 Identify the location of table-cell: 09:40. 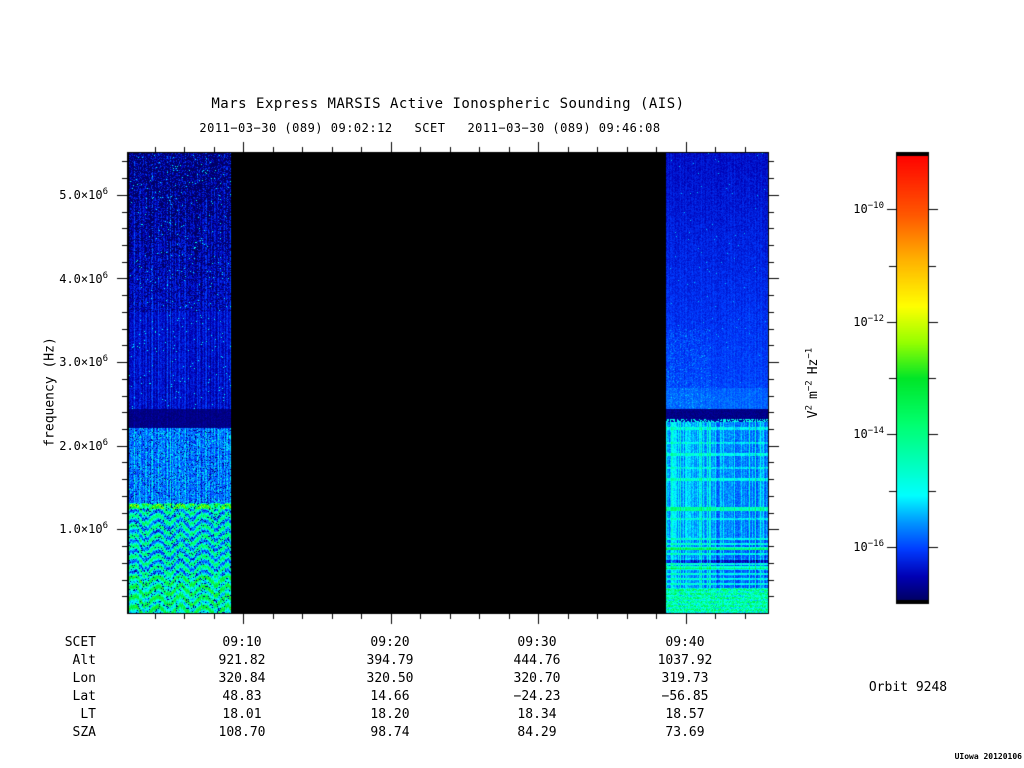
(685, 642).